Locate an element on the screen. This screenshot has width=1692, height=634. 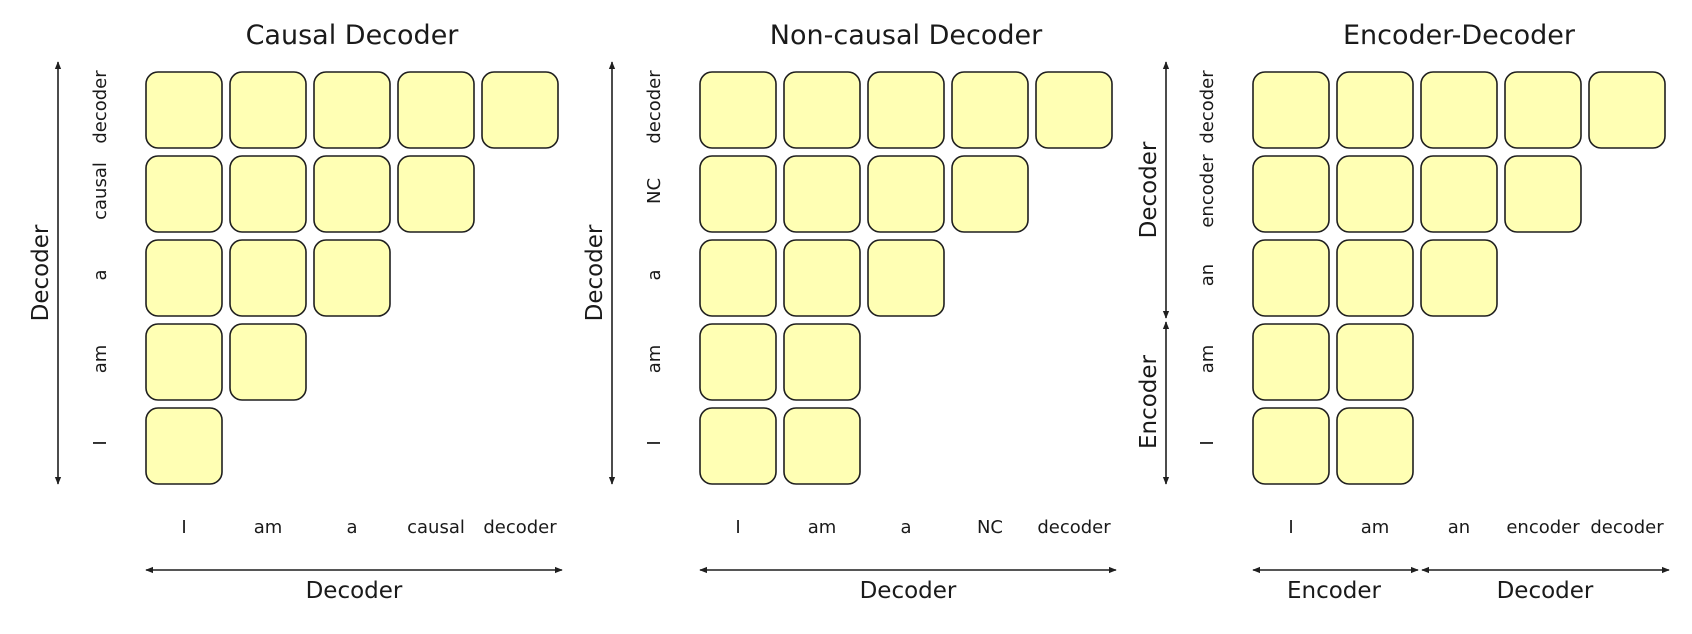
x-token-label: an is located at coordinates (1459, 527).